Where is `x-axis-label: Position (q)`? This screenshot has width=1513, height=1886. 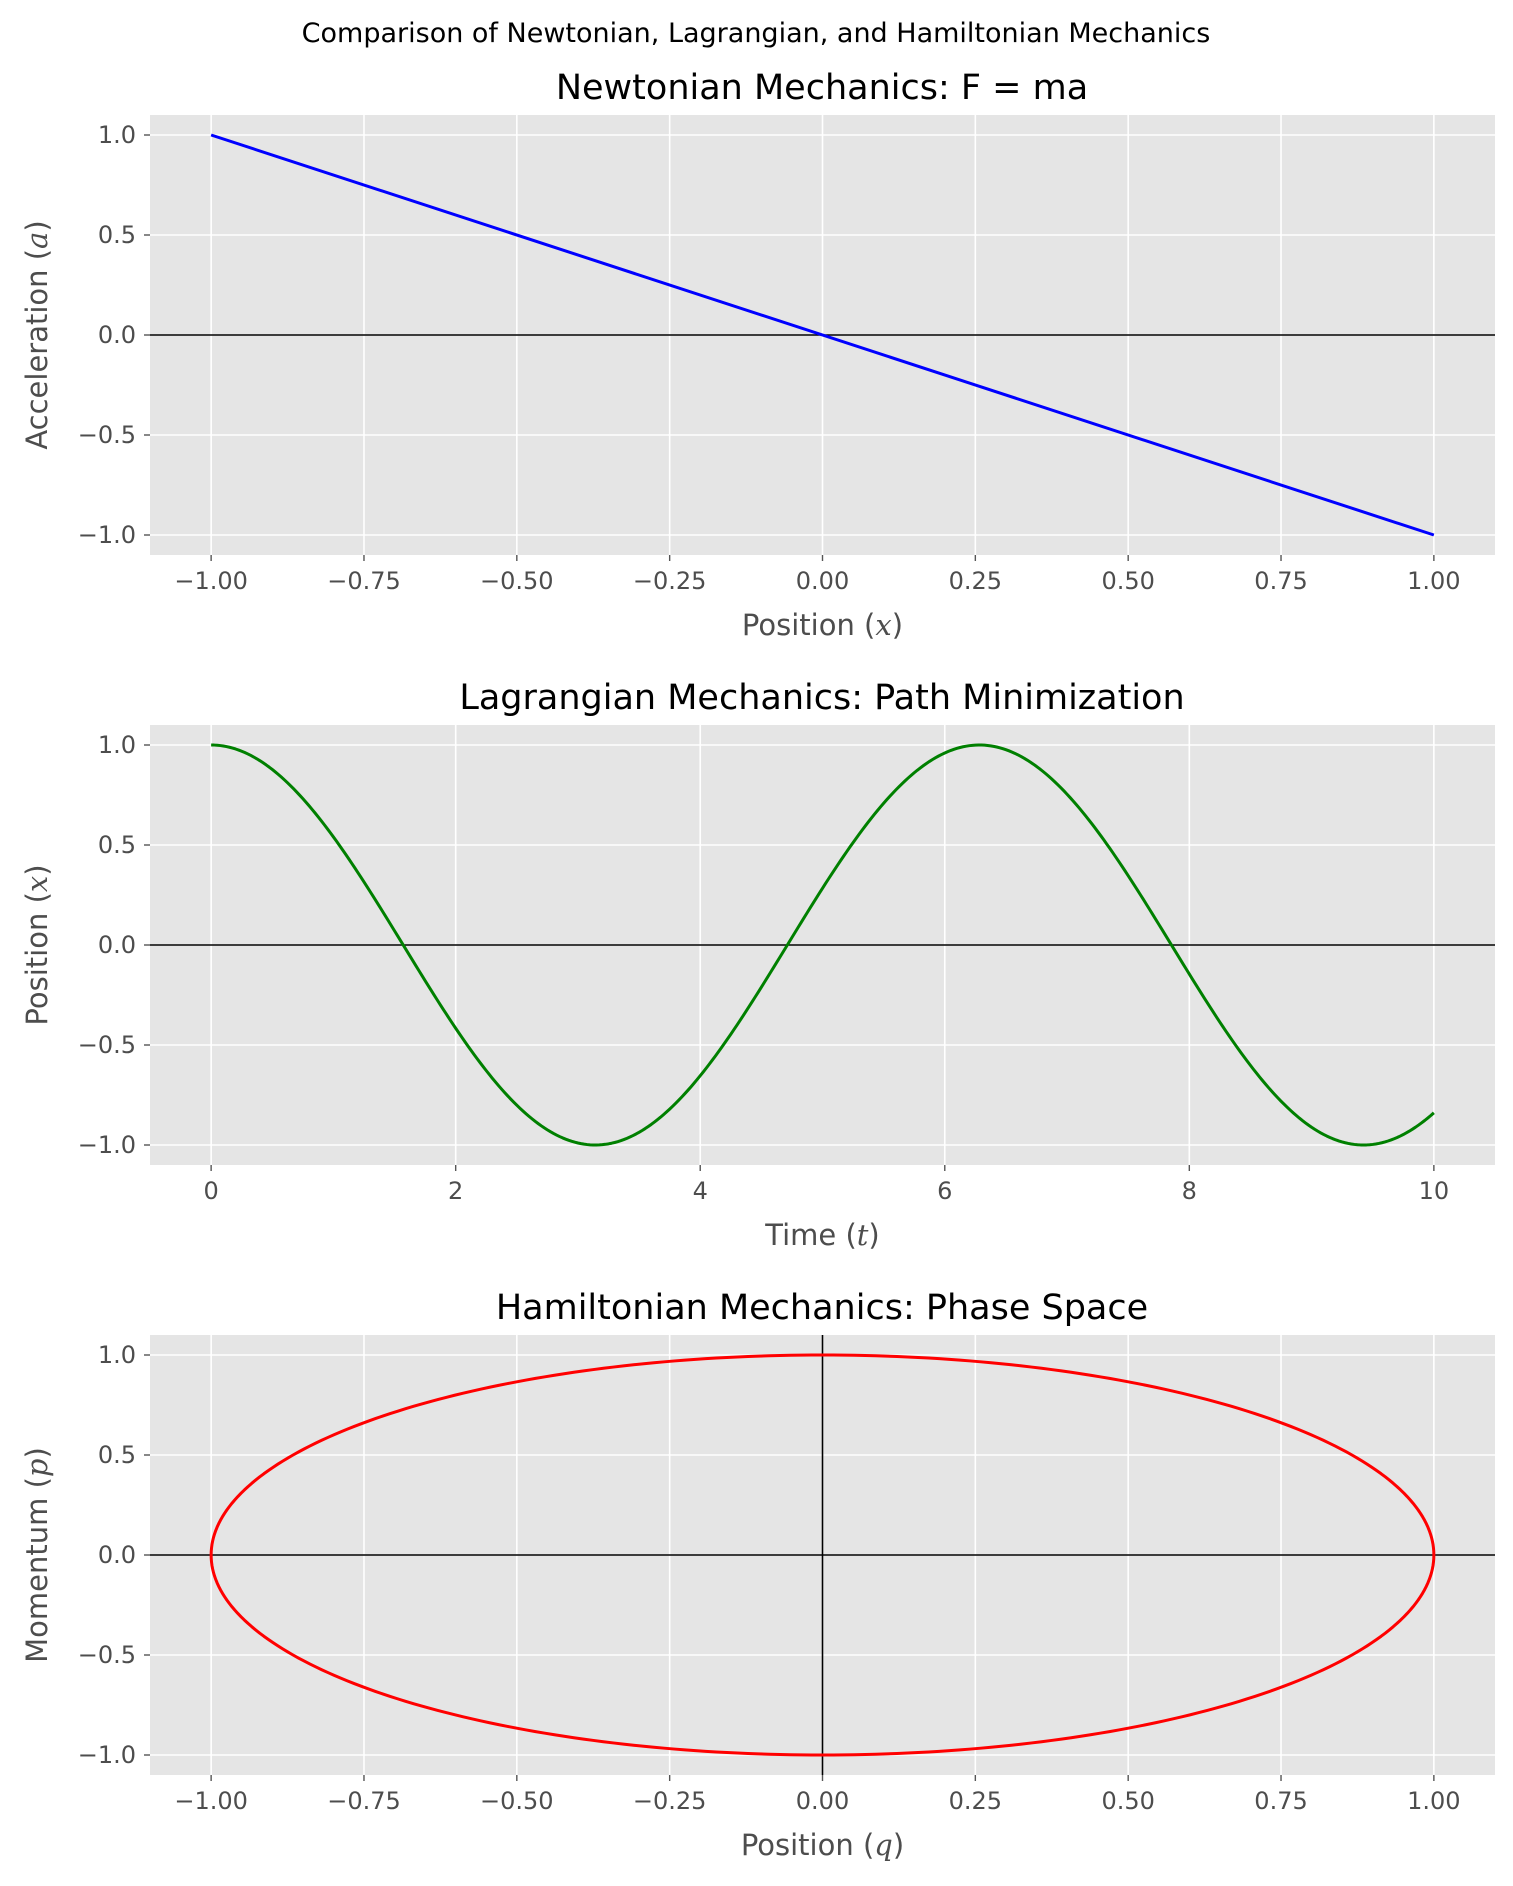 x-axis-label: Position (q) is located at coordinates (822, 1845).